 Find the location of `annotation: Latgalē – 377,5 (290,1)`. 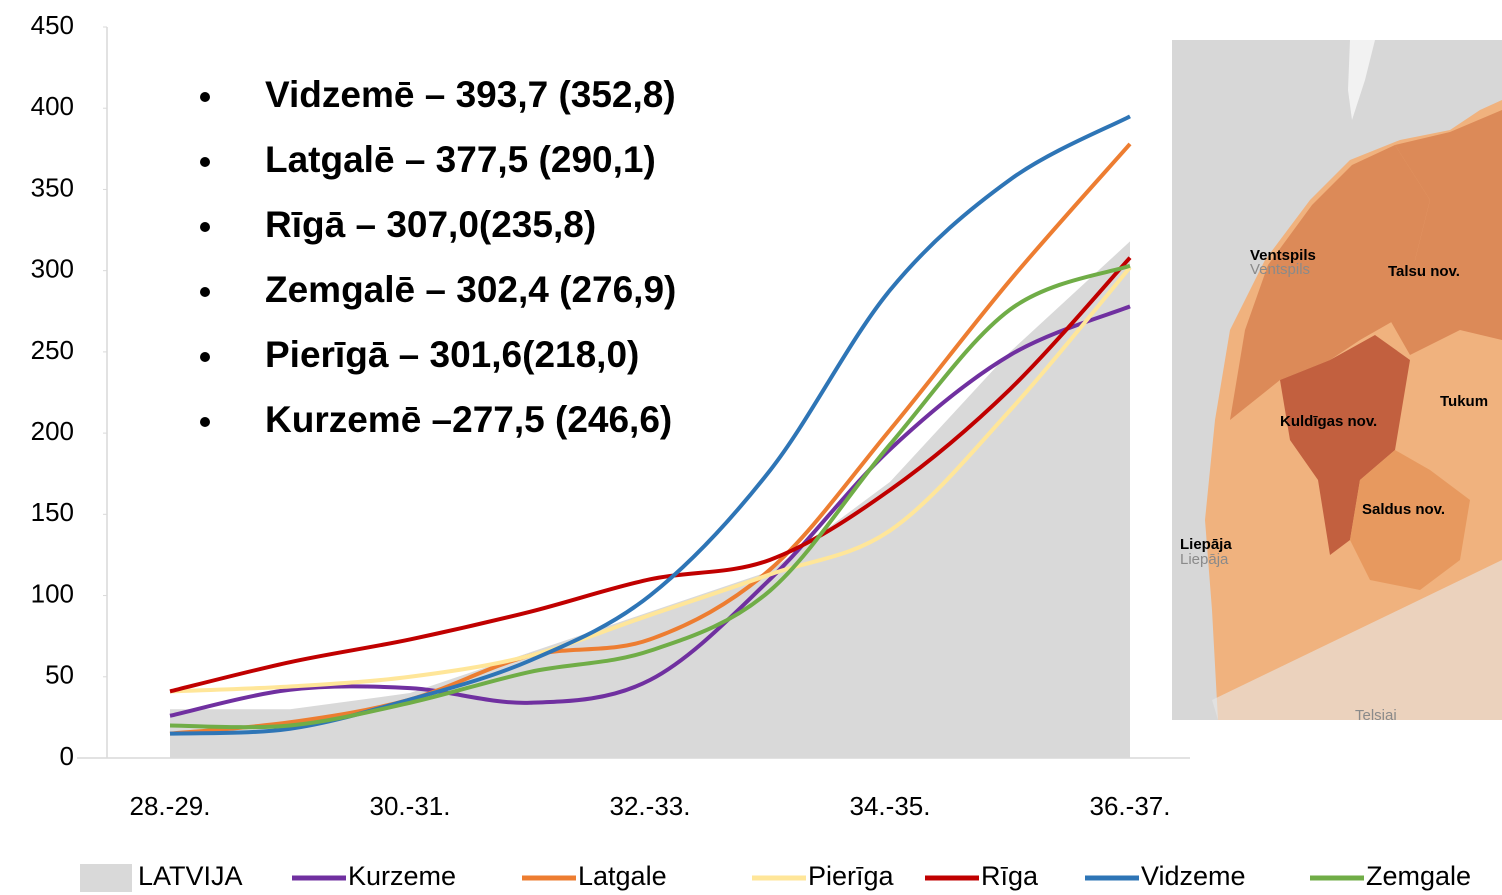

annotation: Latgalē – 377,5 (290,1) is located at coordinates (460, 159).